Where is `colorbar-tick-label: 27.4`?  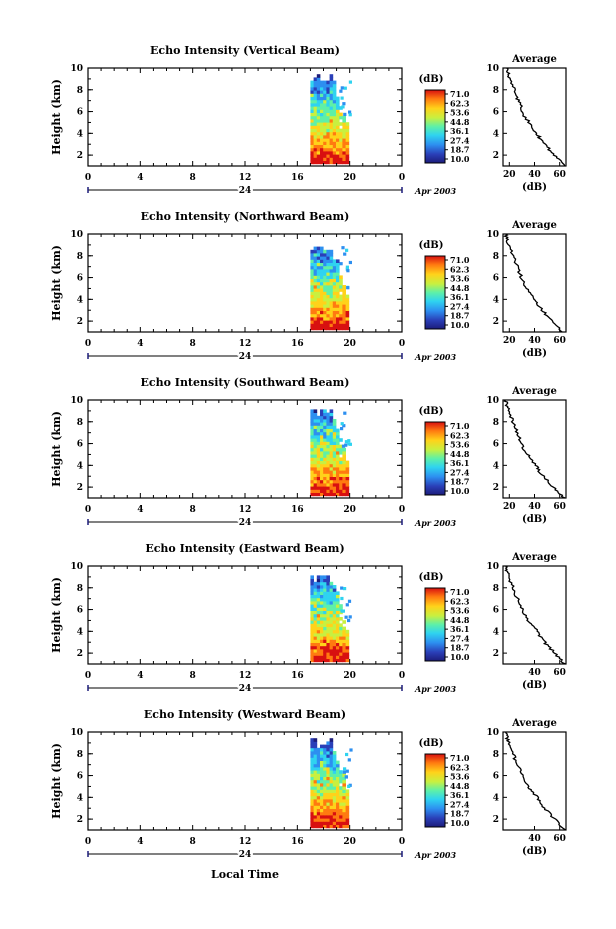 colorbar-tick-label: 27.4 is located at coordinates (460, 140).